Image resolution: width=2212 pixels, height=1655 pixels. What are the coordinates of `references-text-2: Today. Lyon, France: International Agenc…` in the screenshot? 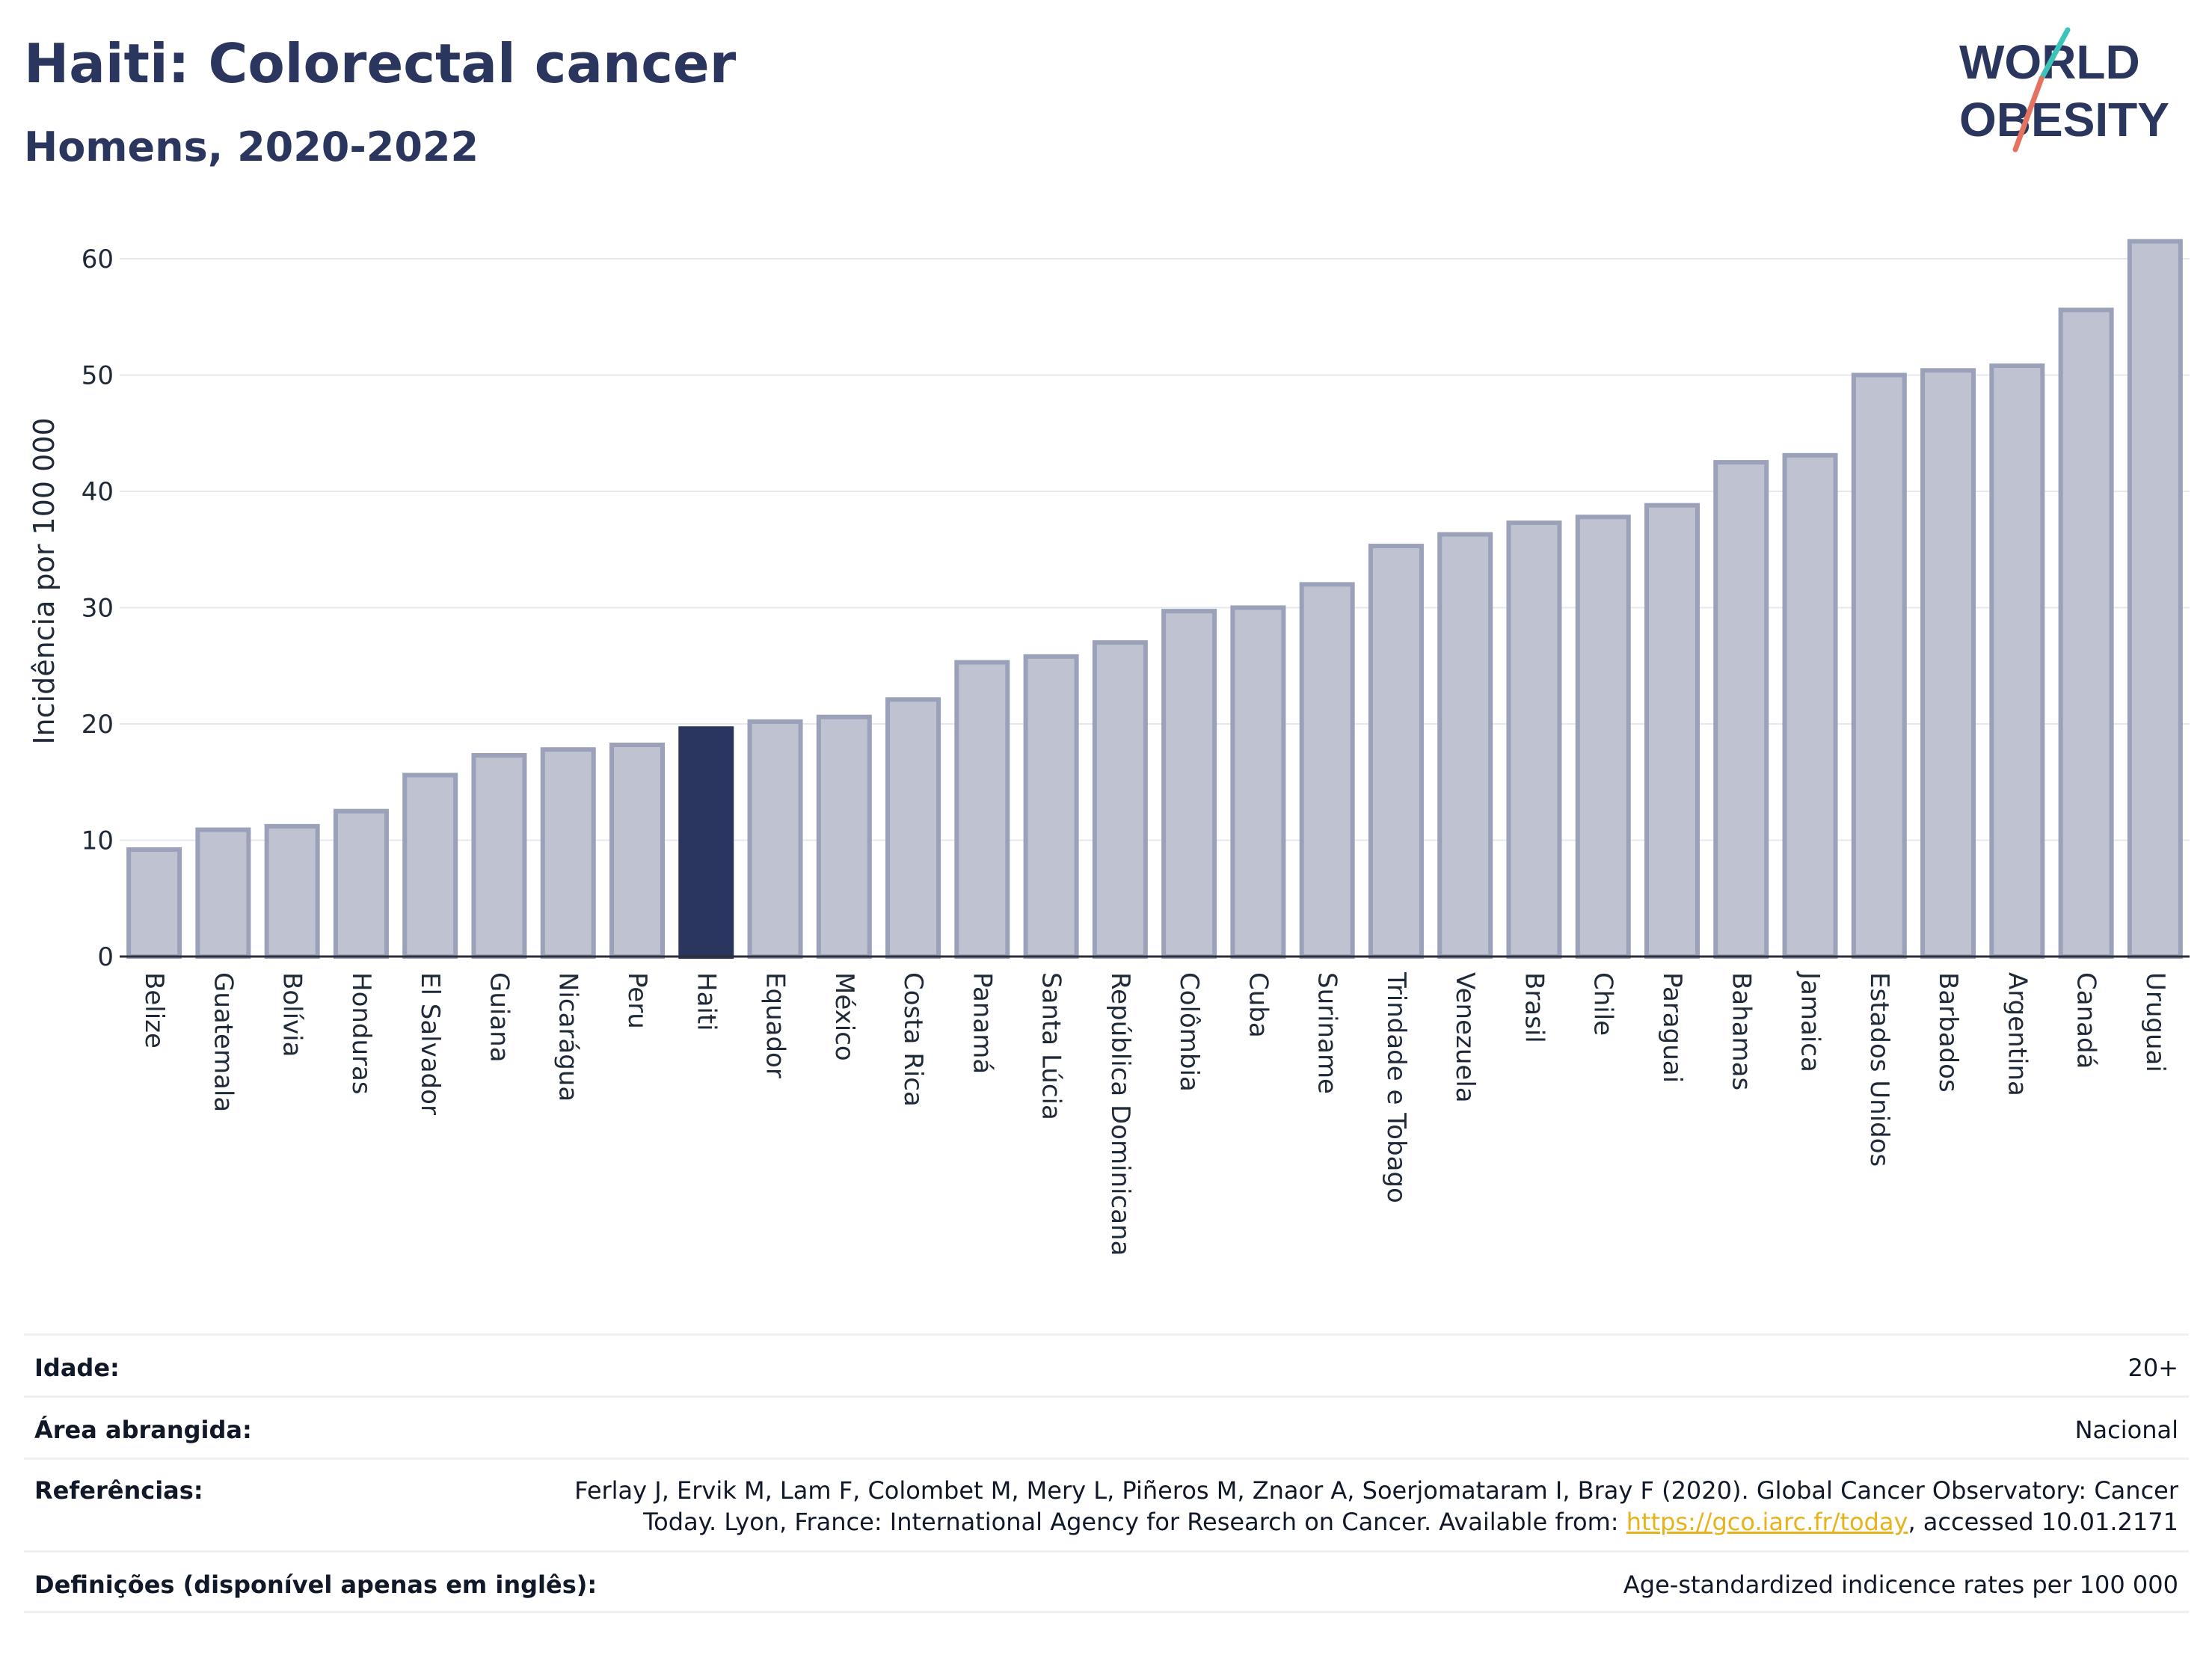 It's located at (1134, 1522).